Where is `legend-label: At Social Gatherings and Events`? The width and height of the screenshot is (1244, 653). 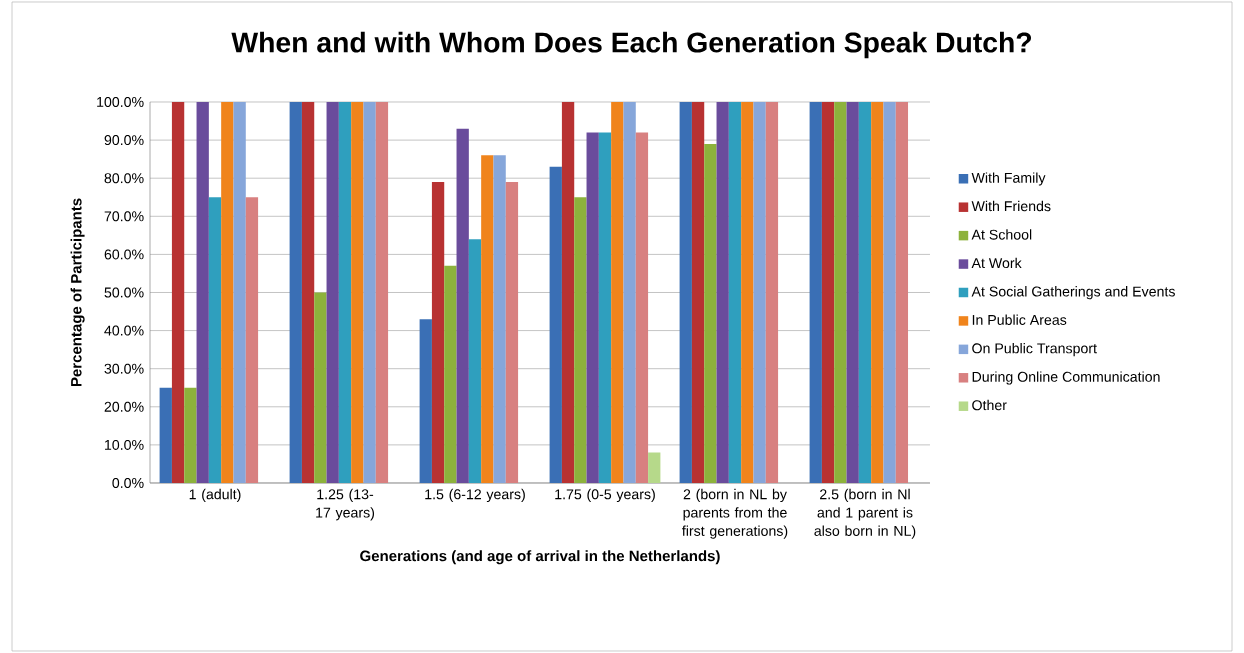 legend-label: At Social Gatherings and Events is located at coordinates (1073, 293).